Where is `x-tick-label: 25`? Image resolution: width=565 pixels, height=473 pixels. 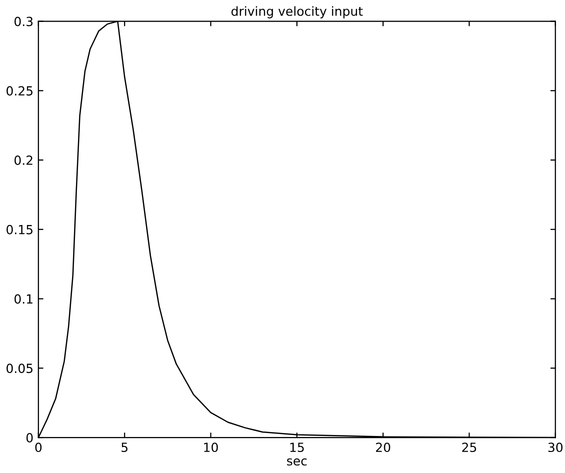
x-tick-label: 25 is located at coordinates (469, 447).